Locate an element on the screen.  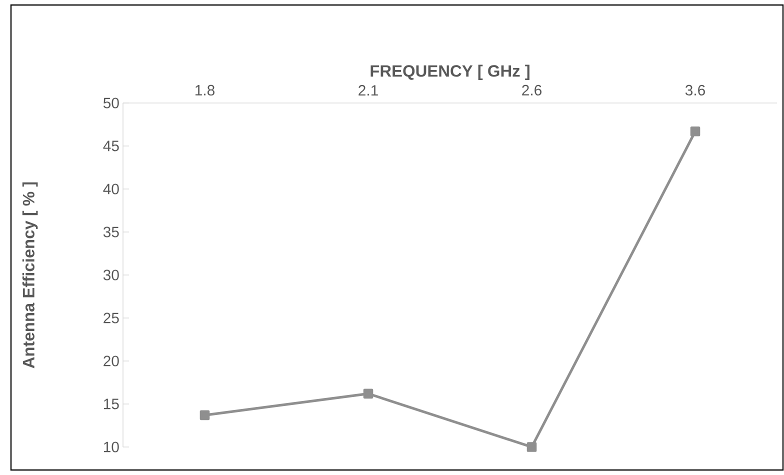
y-axis-title: Antenna Efficiency [ % ] is located at coordinates (30, 275).